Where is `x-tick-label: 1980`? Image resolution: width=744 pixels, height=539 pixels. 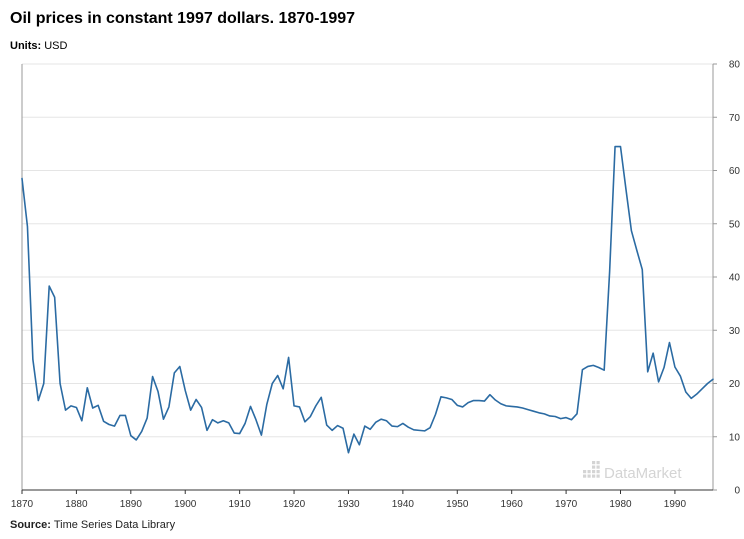
x-tick-label: 1980 is located at coordinates (620, 504).